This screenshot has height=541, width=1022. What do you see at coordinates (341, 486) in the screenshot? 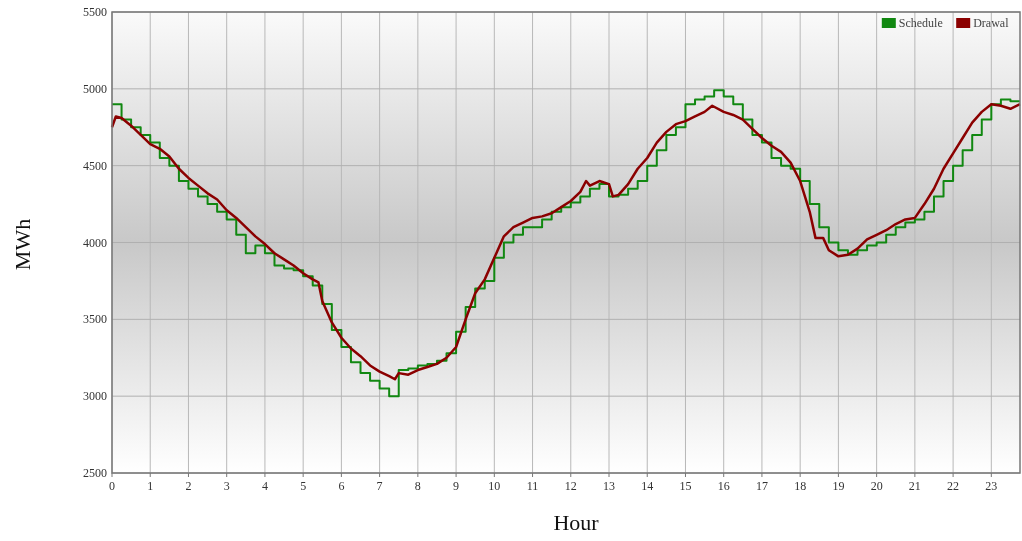
I see `x-tick-label: 6` at bounding box center [341, 486].